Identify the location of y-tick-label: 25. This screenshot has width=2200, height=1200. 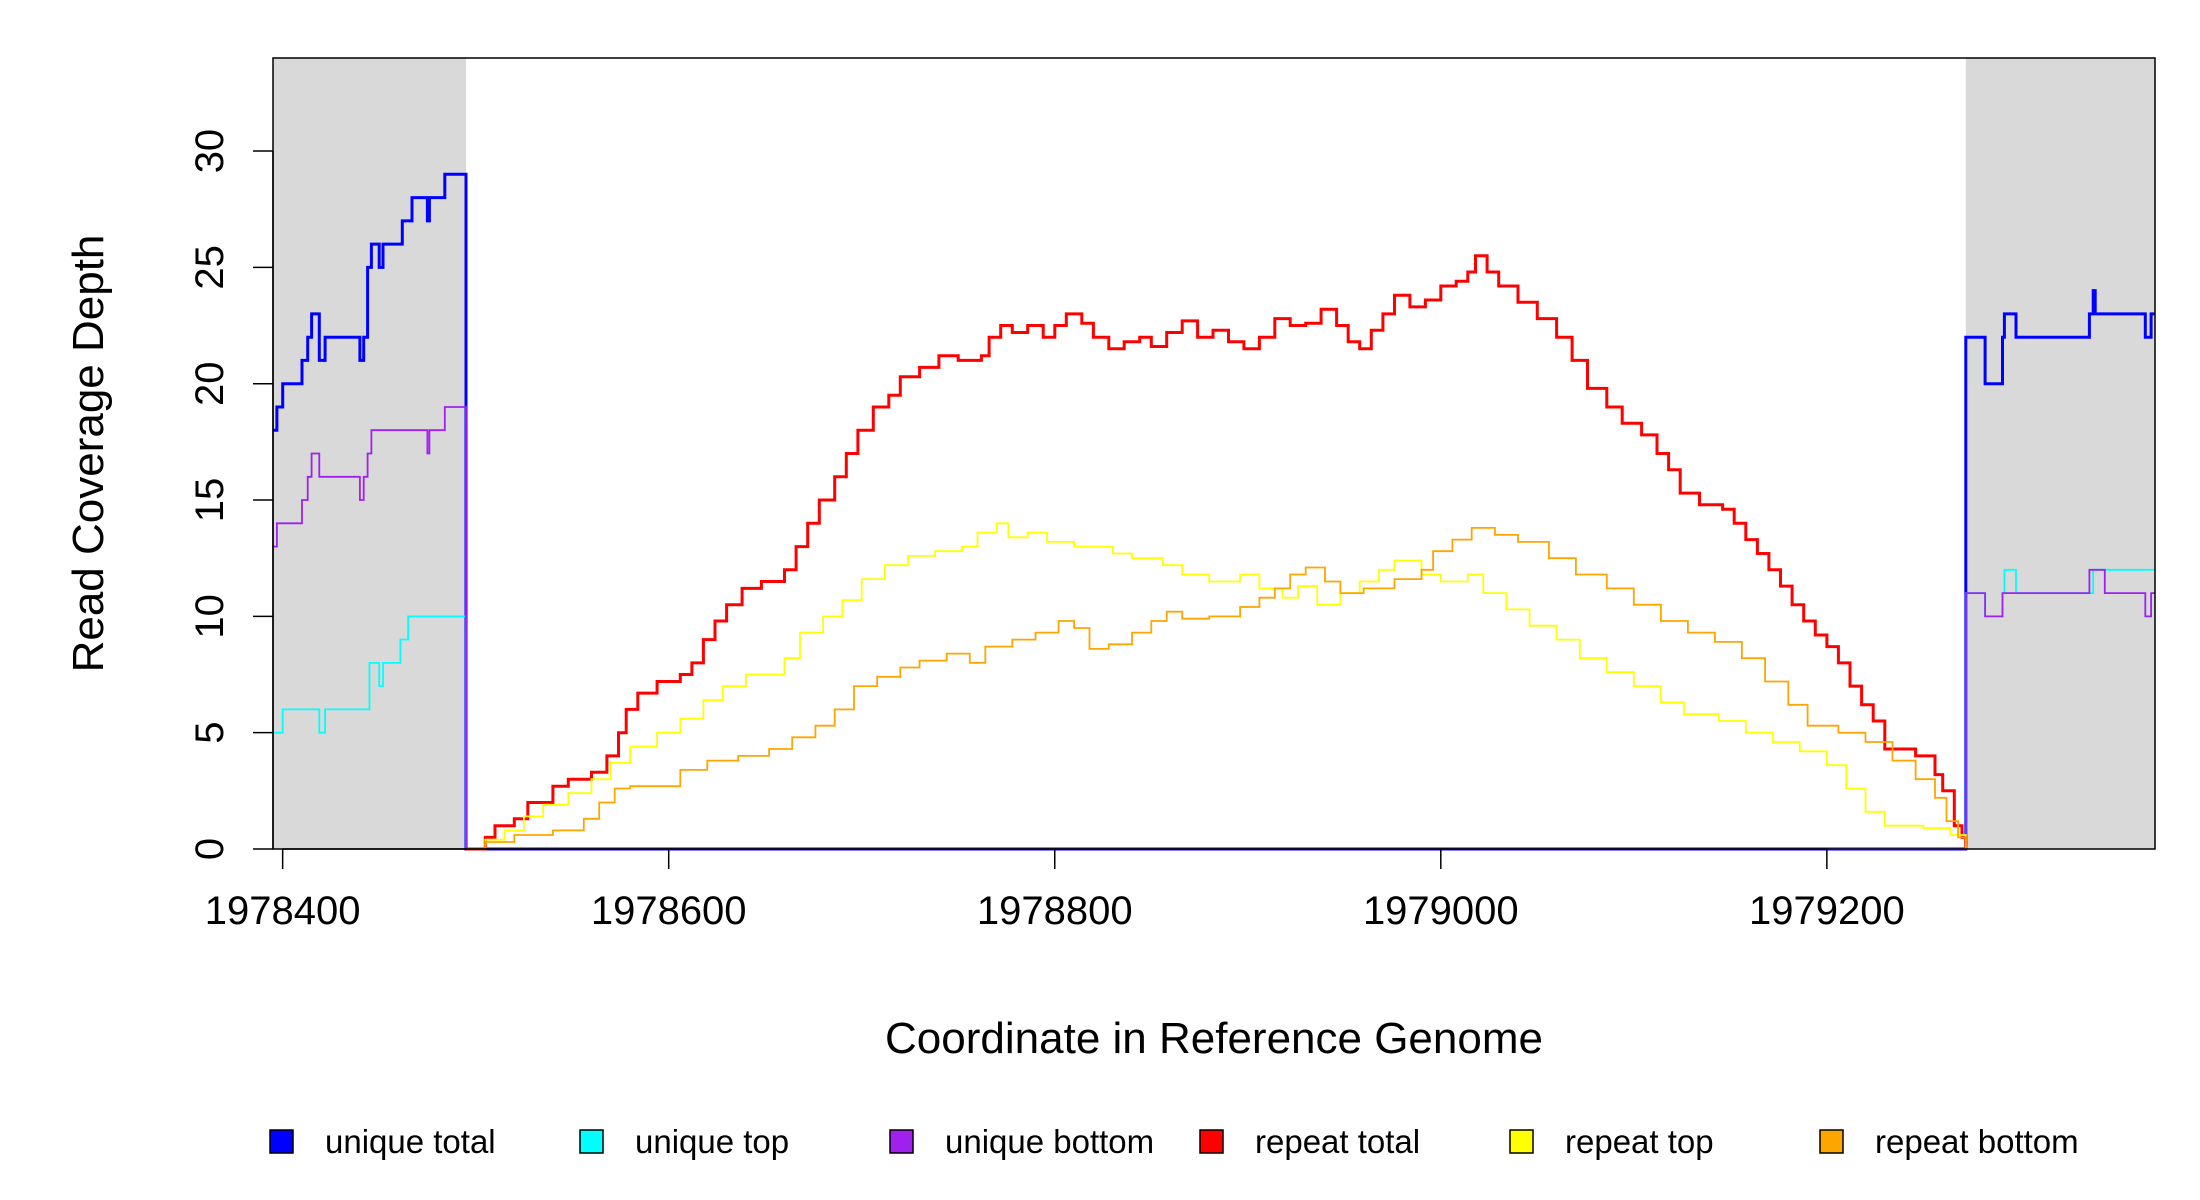
(210, 267).